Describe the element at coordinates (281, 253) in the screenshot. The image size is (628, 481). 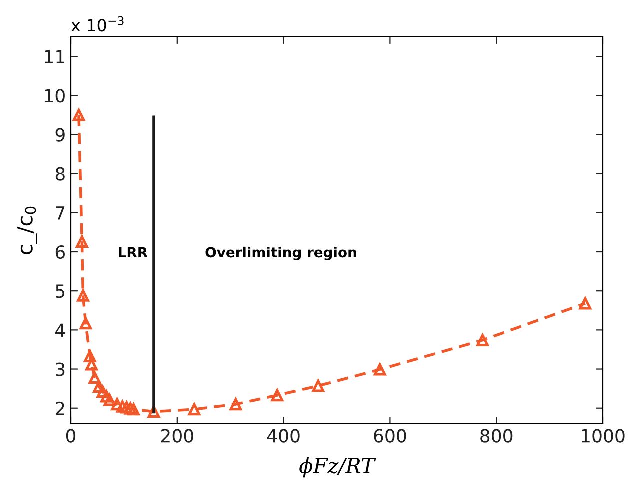
I see `annotation: Overlimiting region` at that location.